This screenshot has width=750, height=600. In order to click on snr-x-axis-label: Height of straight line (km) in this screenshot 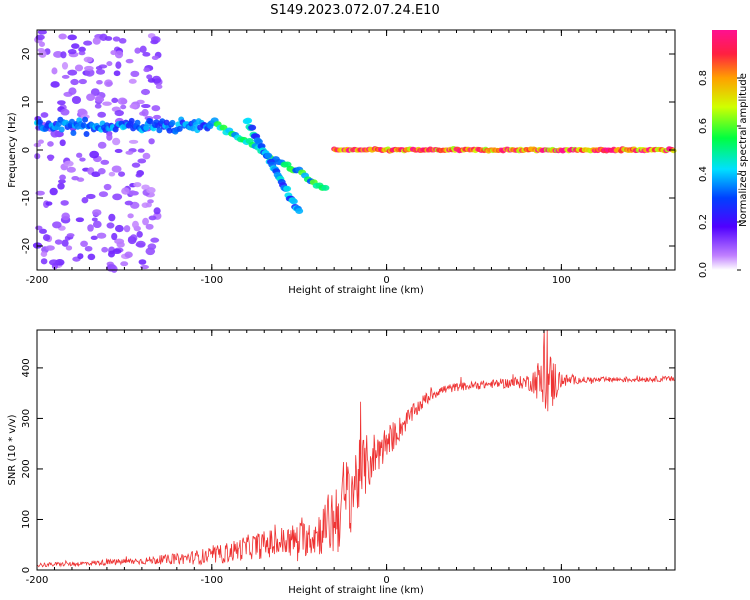, I will do `click(356, 590)`.